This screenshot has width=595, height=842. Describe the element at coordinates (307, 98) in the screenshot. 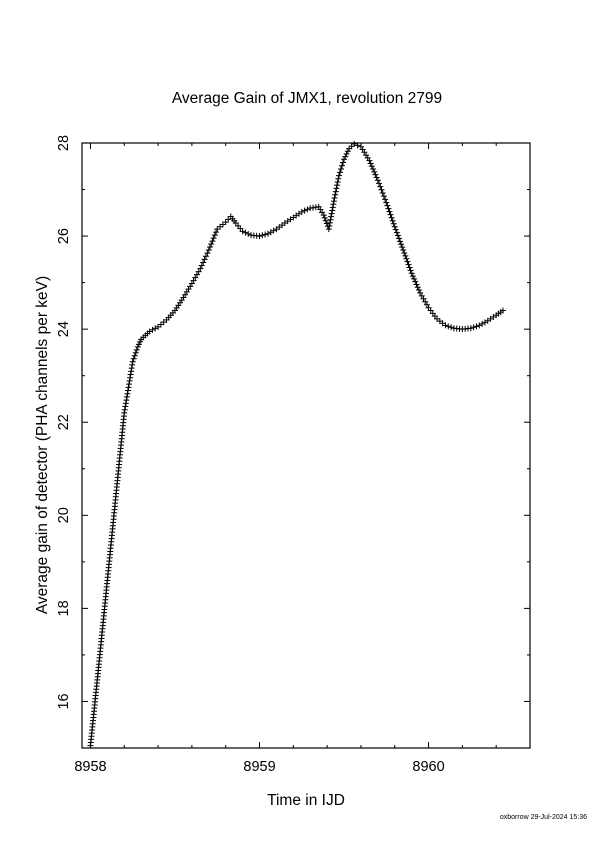

I see `chart-title: Average Gain of JMX1, revolution 2799` at that location.